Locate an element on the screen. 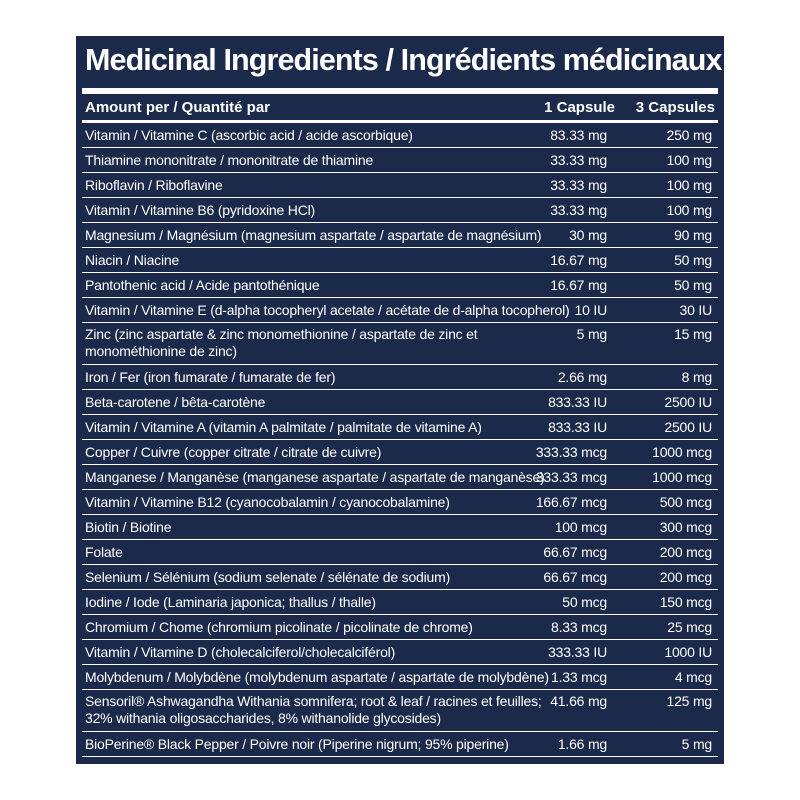 The height and width of the screenshot is (800, 800). amount-three-capsules: 15 mg is located at coordinates (693, 334).